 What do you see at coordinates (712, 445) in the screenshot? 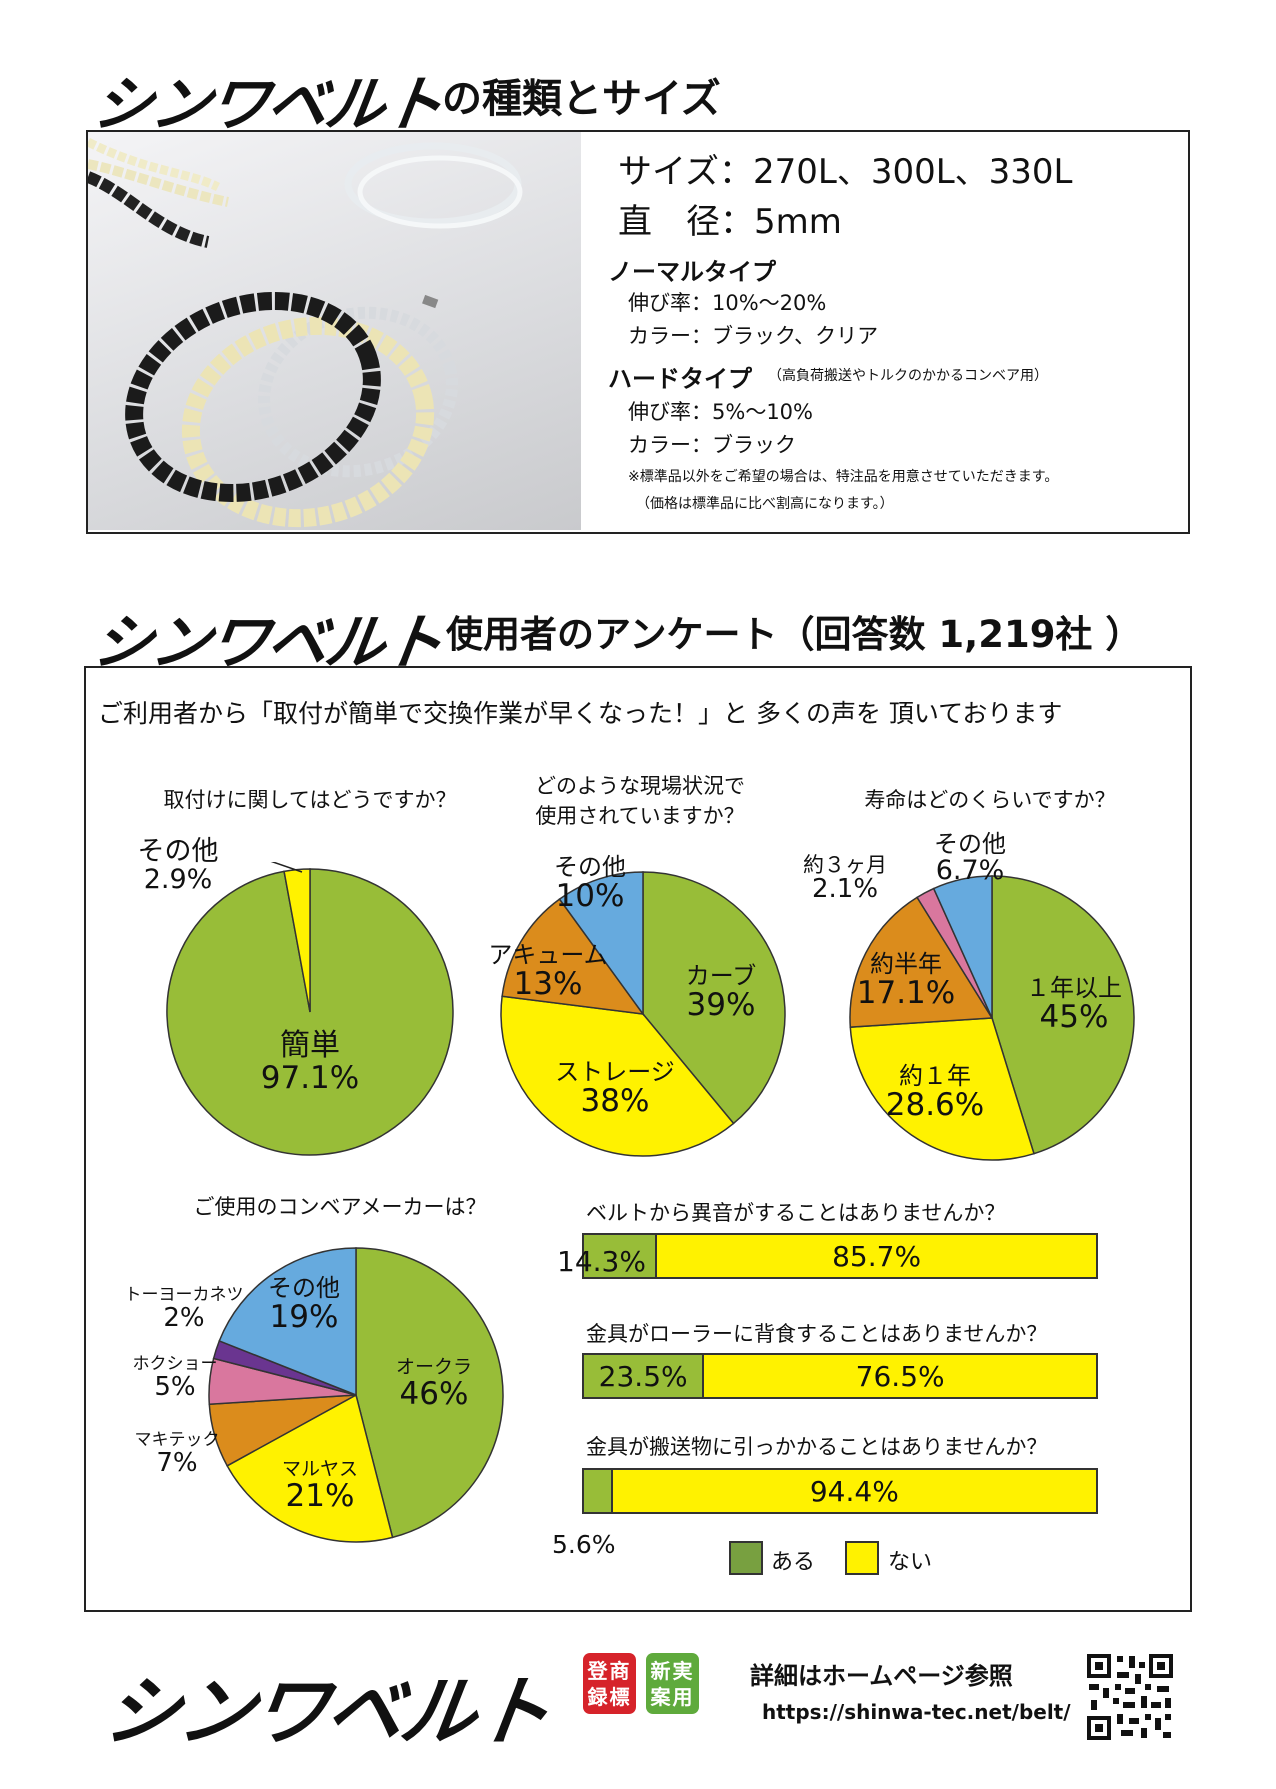
I see `hard-color: カラー：ブラック` at bounding box center [712, 445].